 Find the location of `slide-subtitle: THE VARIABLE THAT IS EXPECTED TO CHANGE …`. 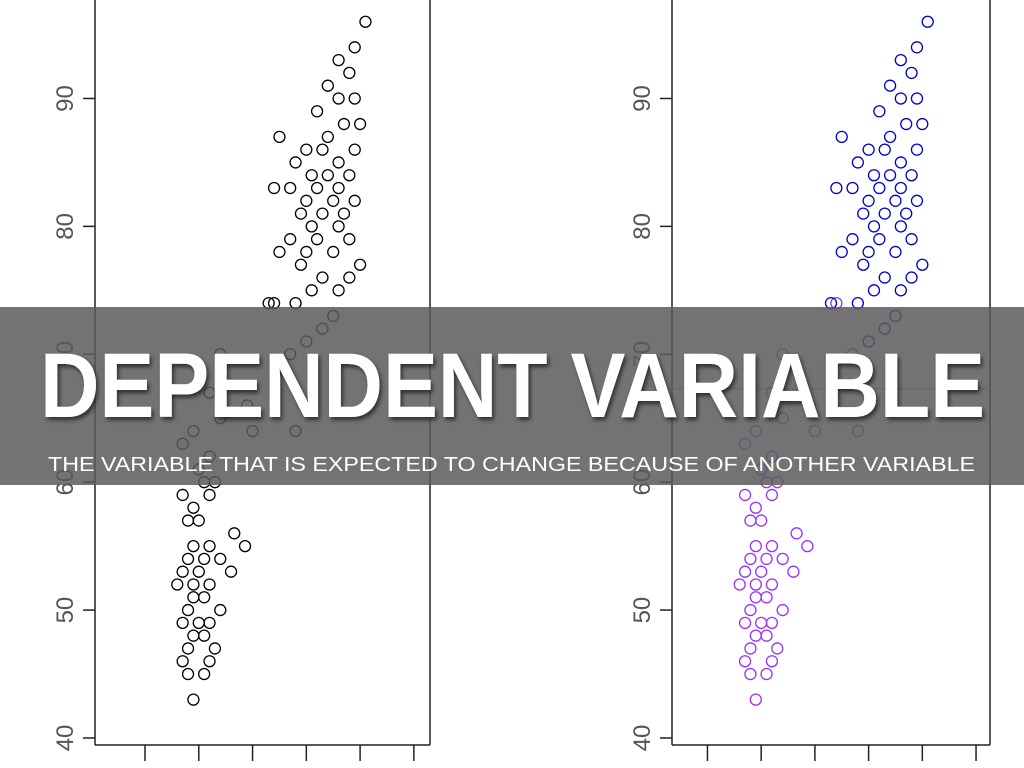

slide-subtitle: THE VARIABLE THAT IS EXPECTED TO CHANGE … is located at coordinates (511, 465).